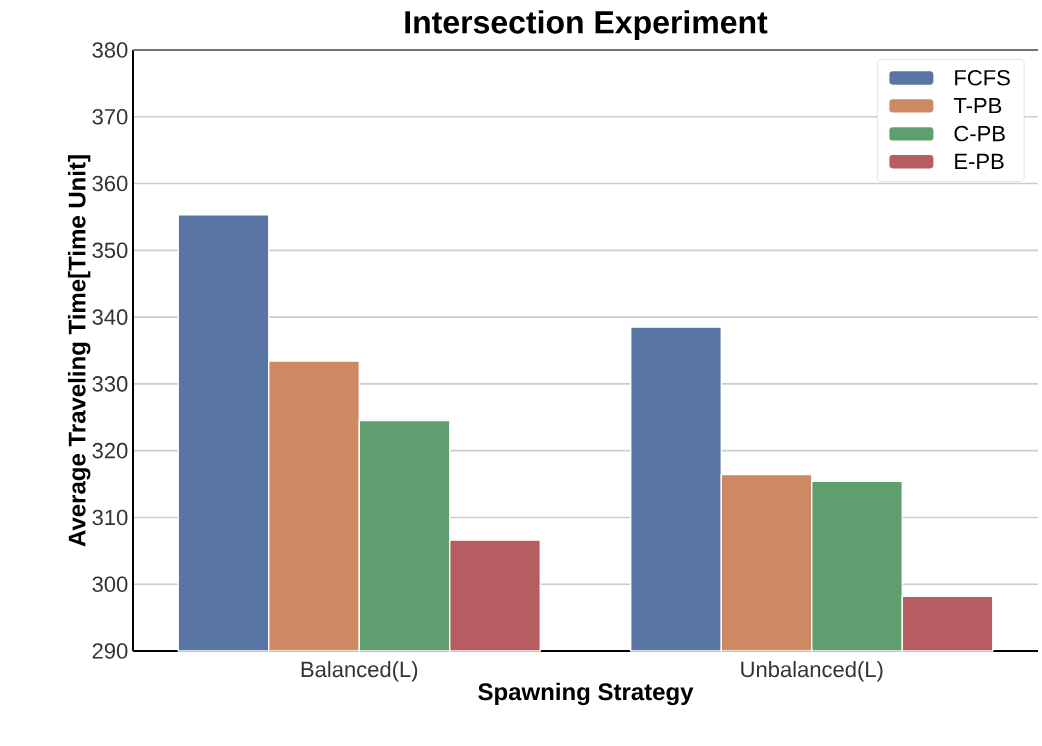 Image resolution: width=1042 pixels, height=746 pixels. What do you see at coordinates (586, 694) in the screenshot?
I see `x-axis-title: Spawning Strategy` at bounding box center [586, 694].